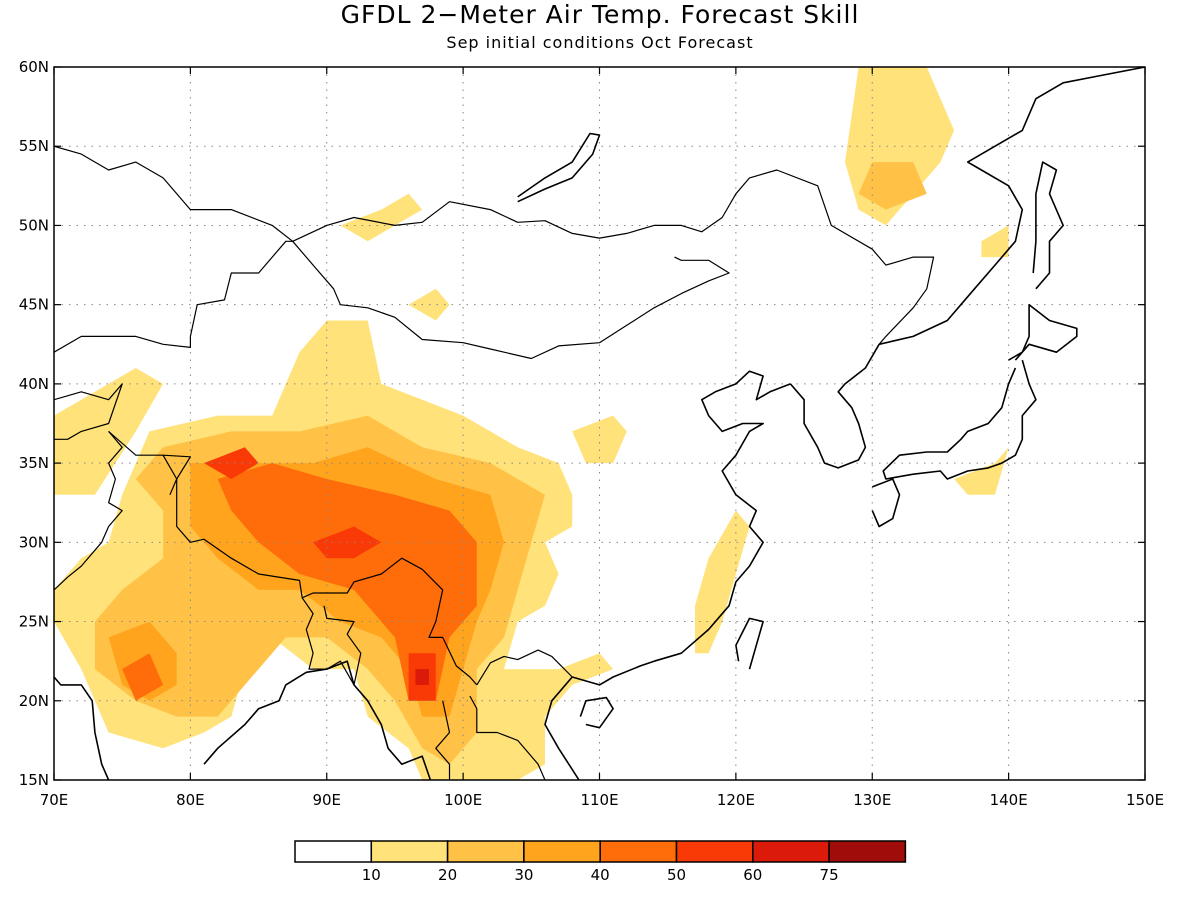  I want to click on colorbar-label: 20, so click(447, 875).